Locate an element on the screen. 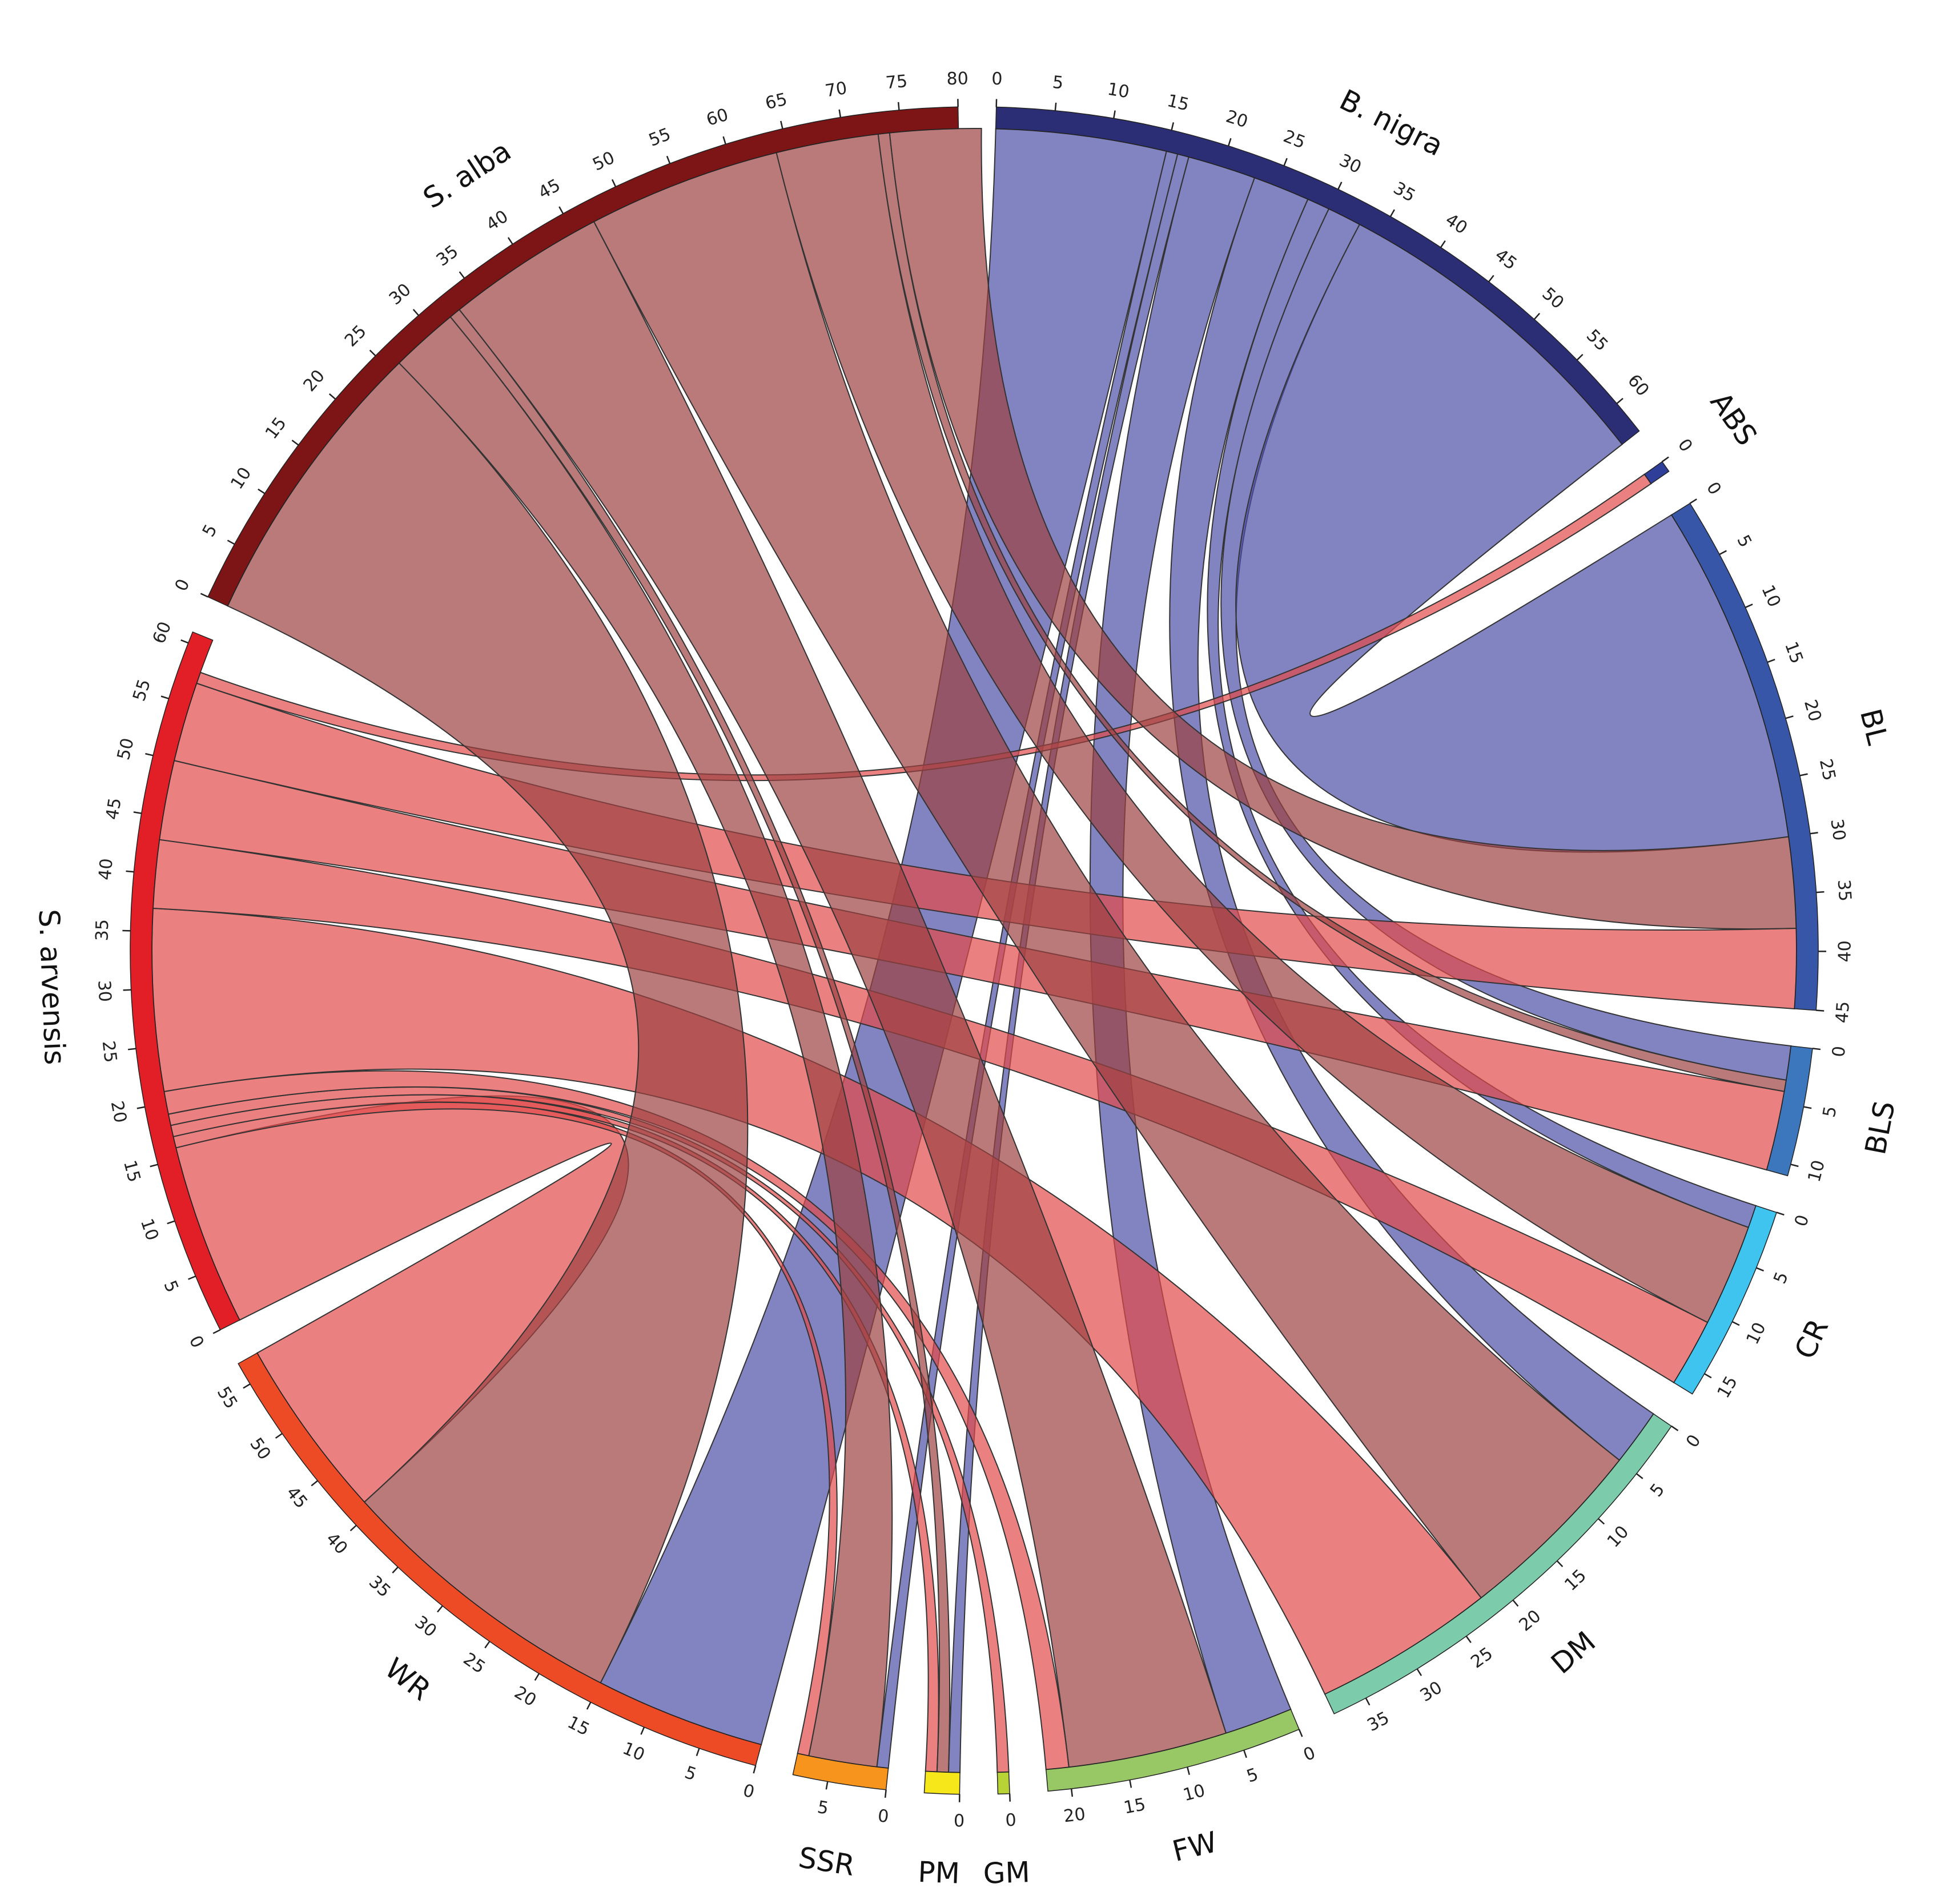 The image size is (1949, 1904). tick-label: 60 is located at coordinates (162, 632).